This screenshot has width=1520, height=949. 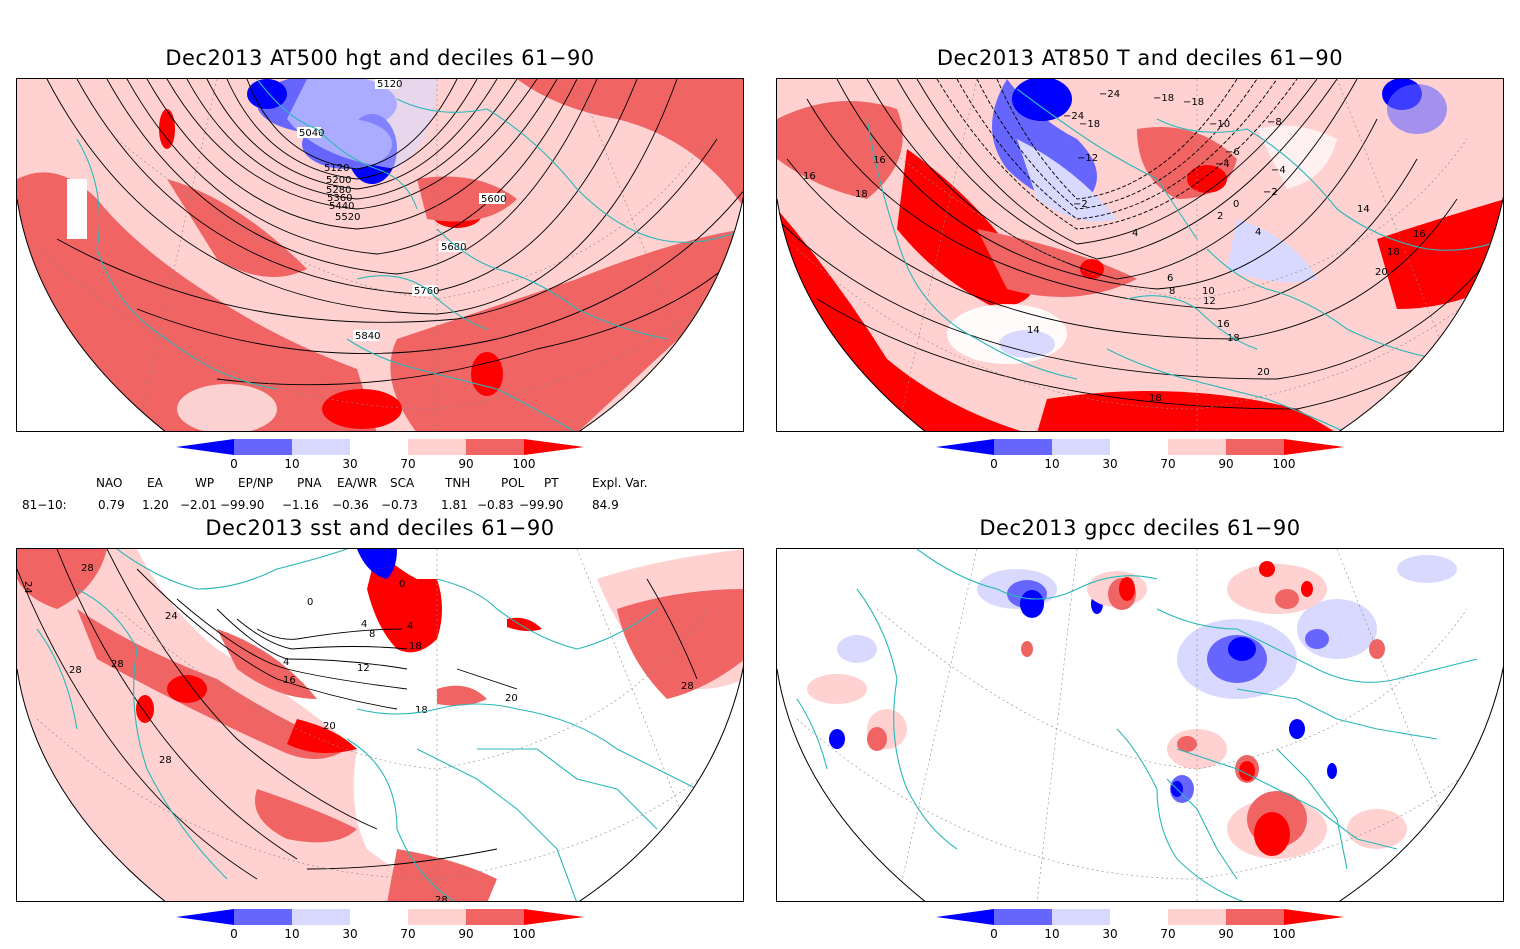 What do you see at coordinates (551, 483) in the screenshot?
I see `index-header: PT` at bounding box center [551, 483].